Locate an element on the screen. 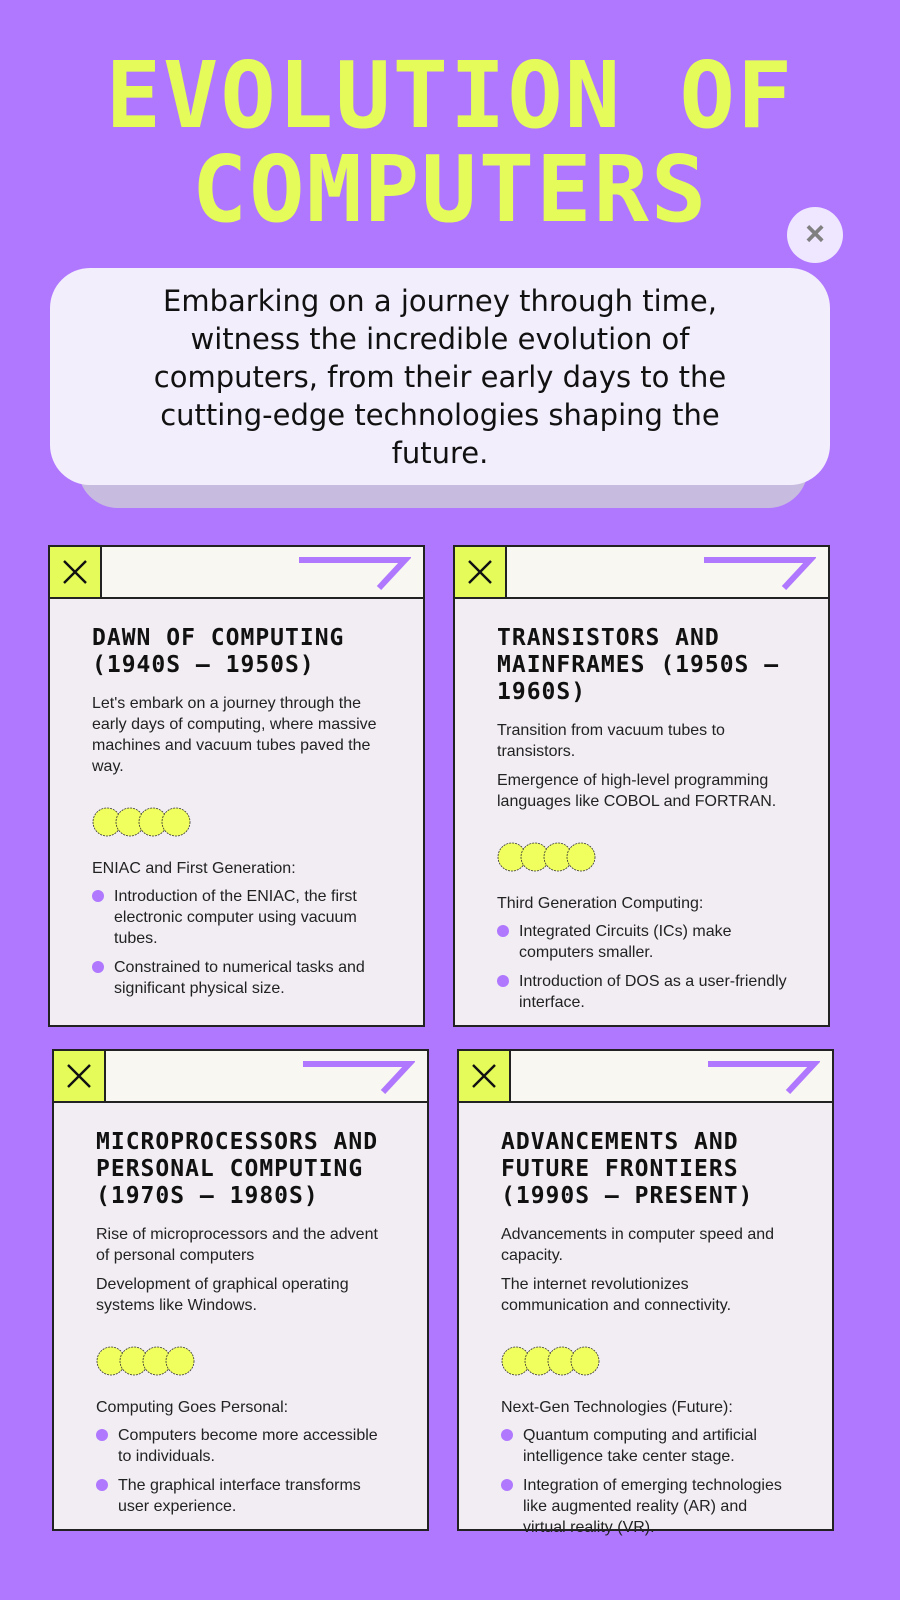  card-subheading: Next-Gen Technologies (Future): is located at coordinates (617, 1407).